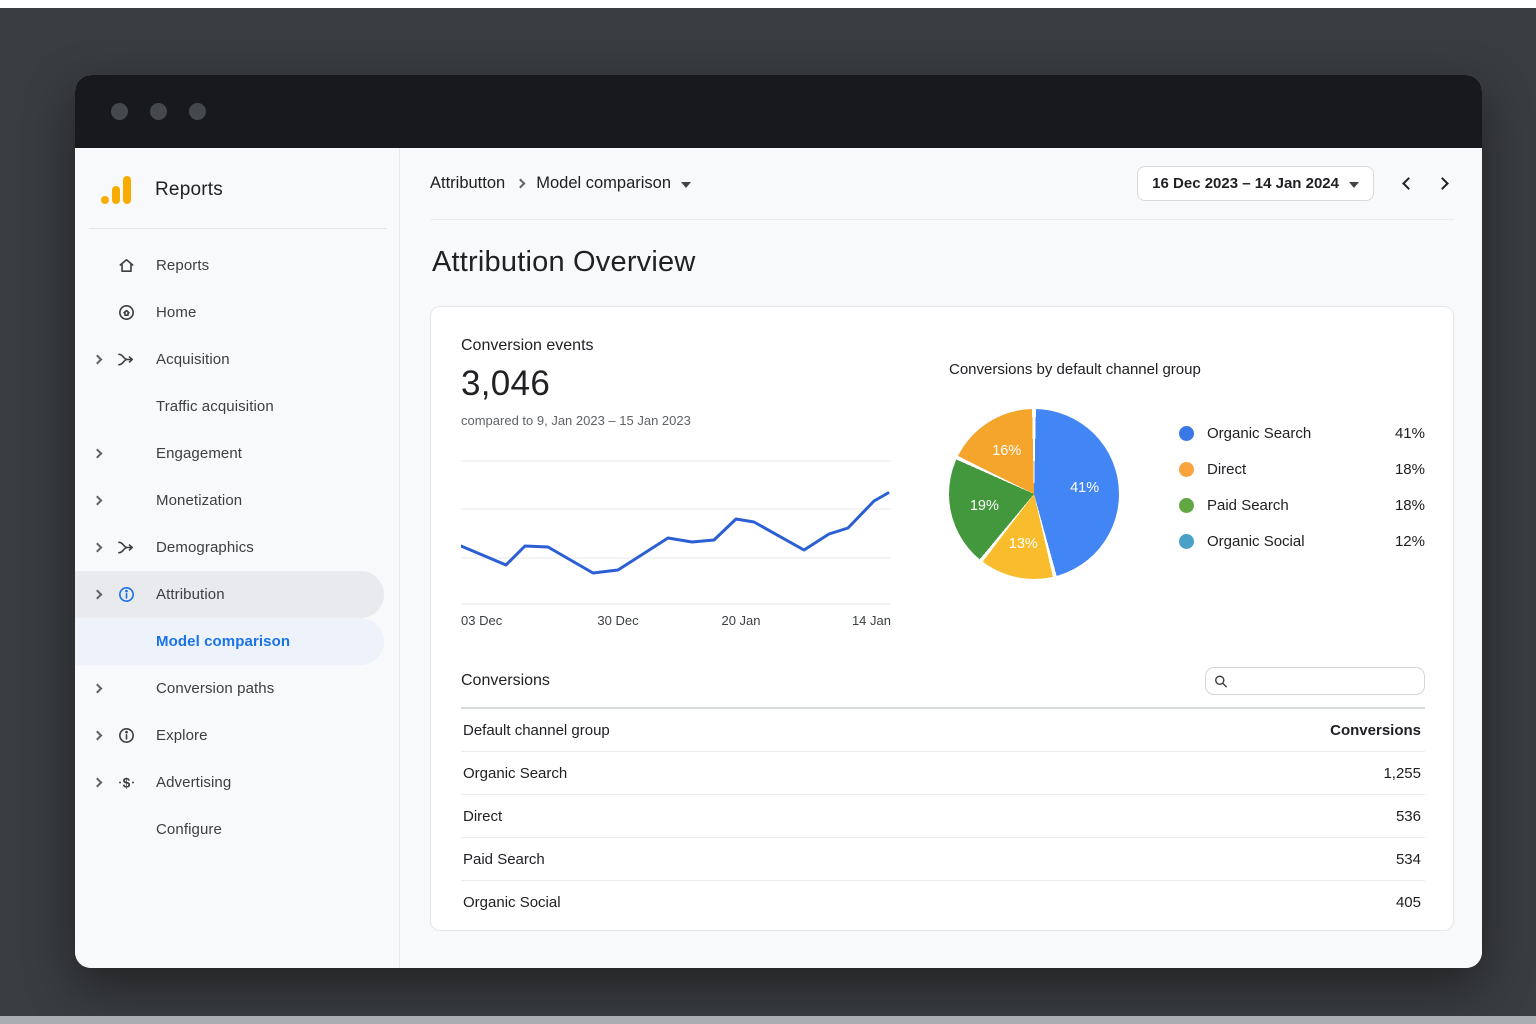 This screenshot has width=1536, height=1024. Describe the element at coordinates (1408, 859) in the screenshot. I see `conversions-cell: 534` at that location.